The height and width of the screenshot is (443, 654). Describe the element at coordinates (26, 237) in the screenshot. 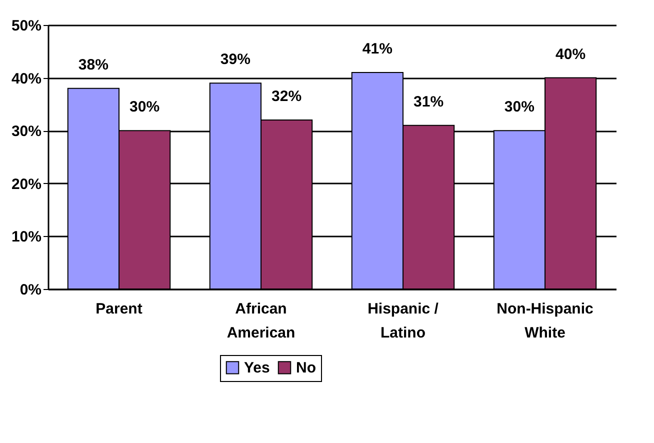

I see `y-tick-label: 10%` at that location.